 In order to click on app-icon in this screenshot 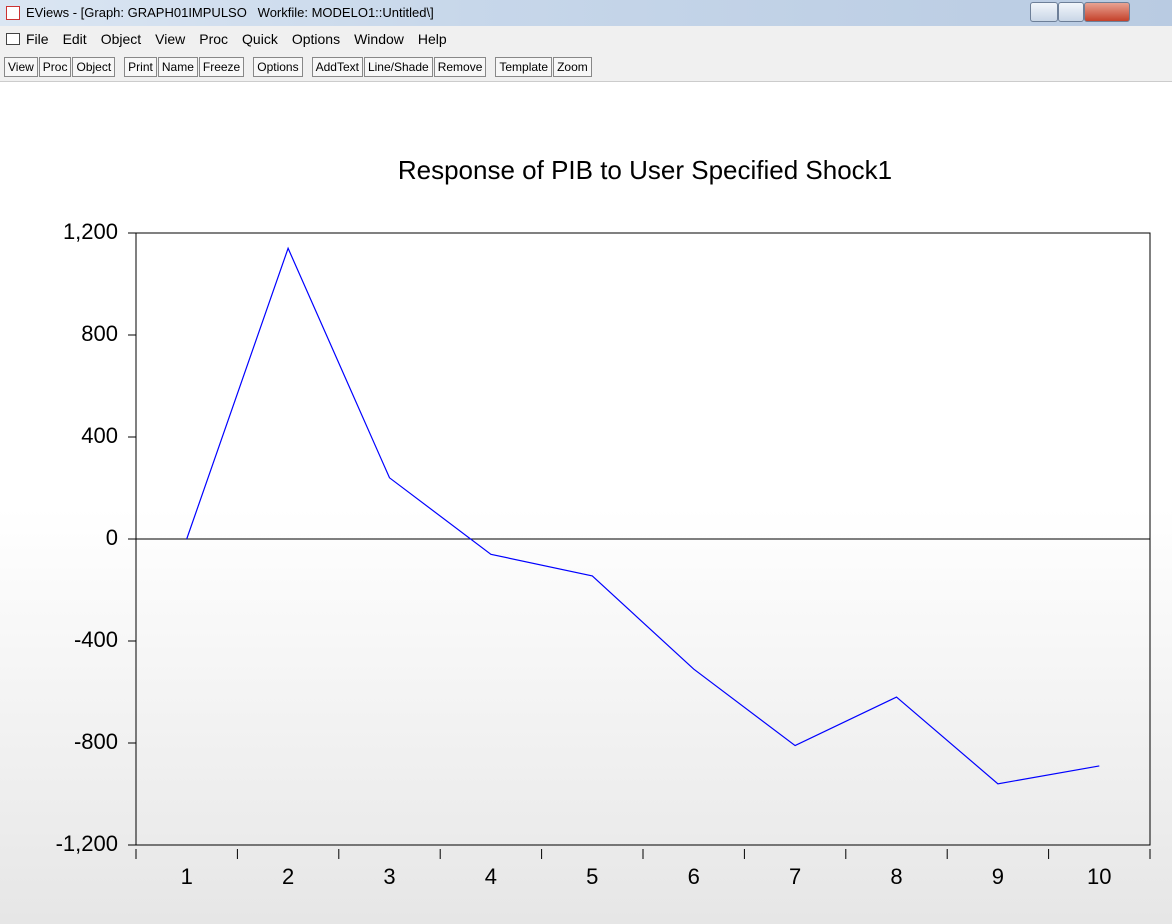, I will do `click(13, 13)`.